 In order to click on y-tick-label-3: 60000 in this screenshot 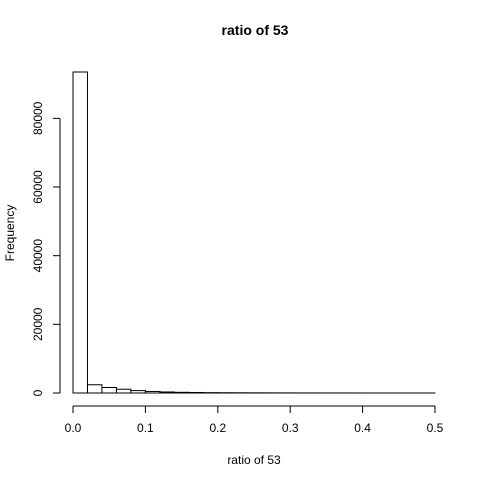, I will do `click(38, 187)`.